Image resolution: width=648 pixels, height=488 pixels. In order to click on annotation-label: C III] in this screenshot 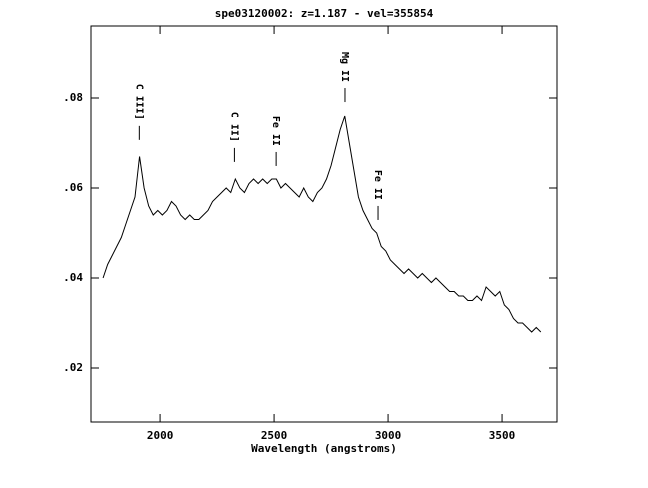, I will do `click(138, 102)`.